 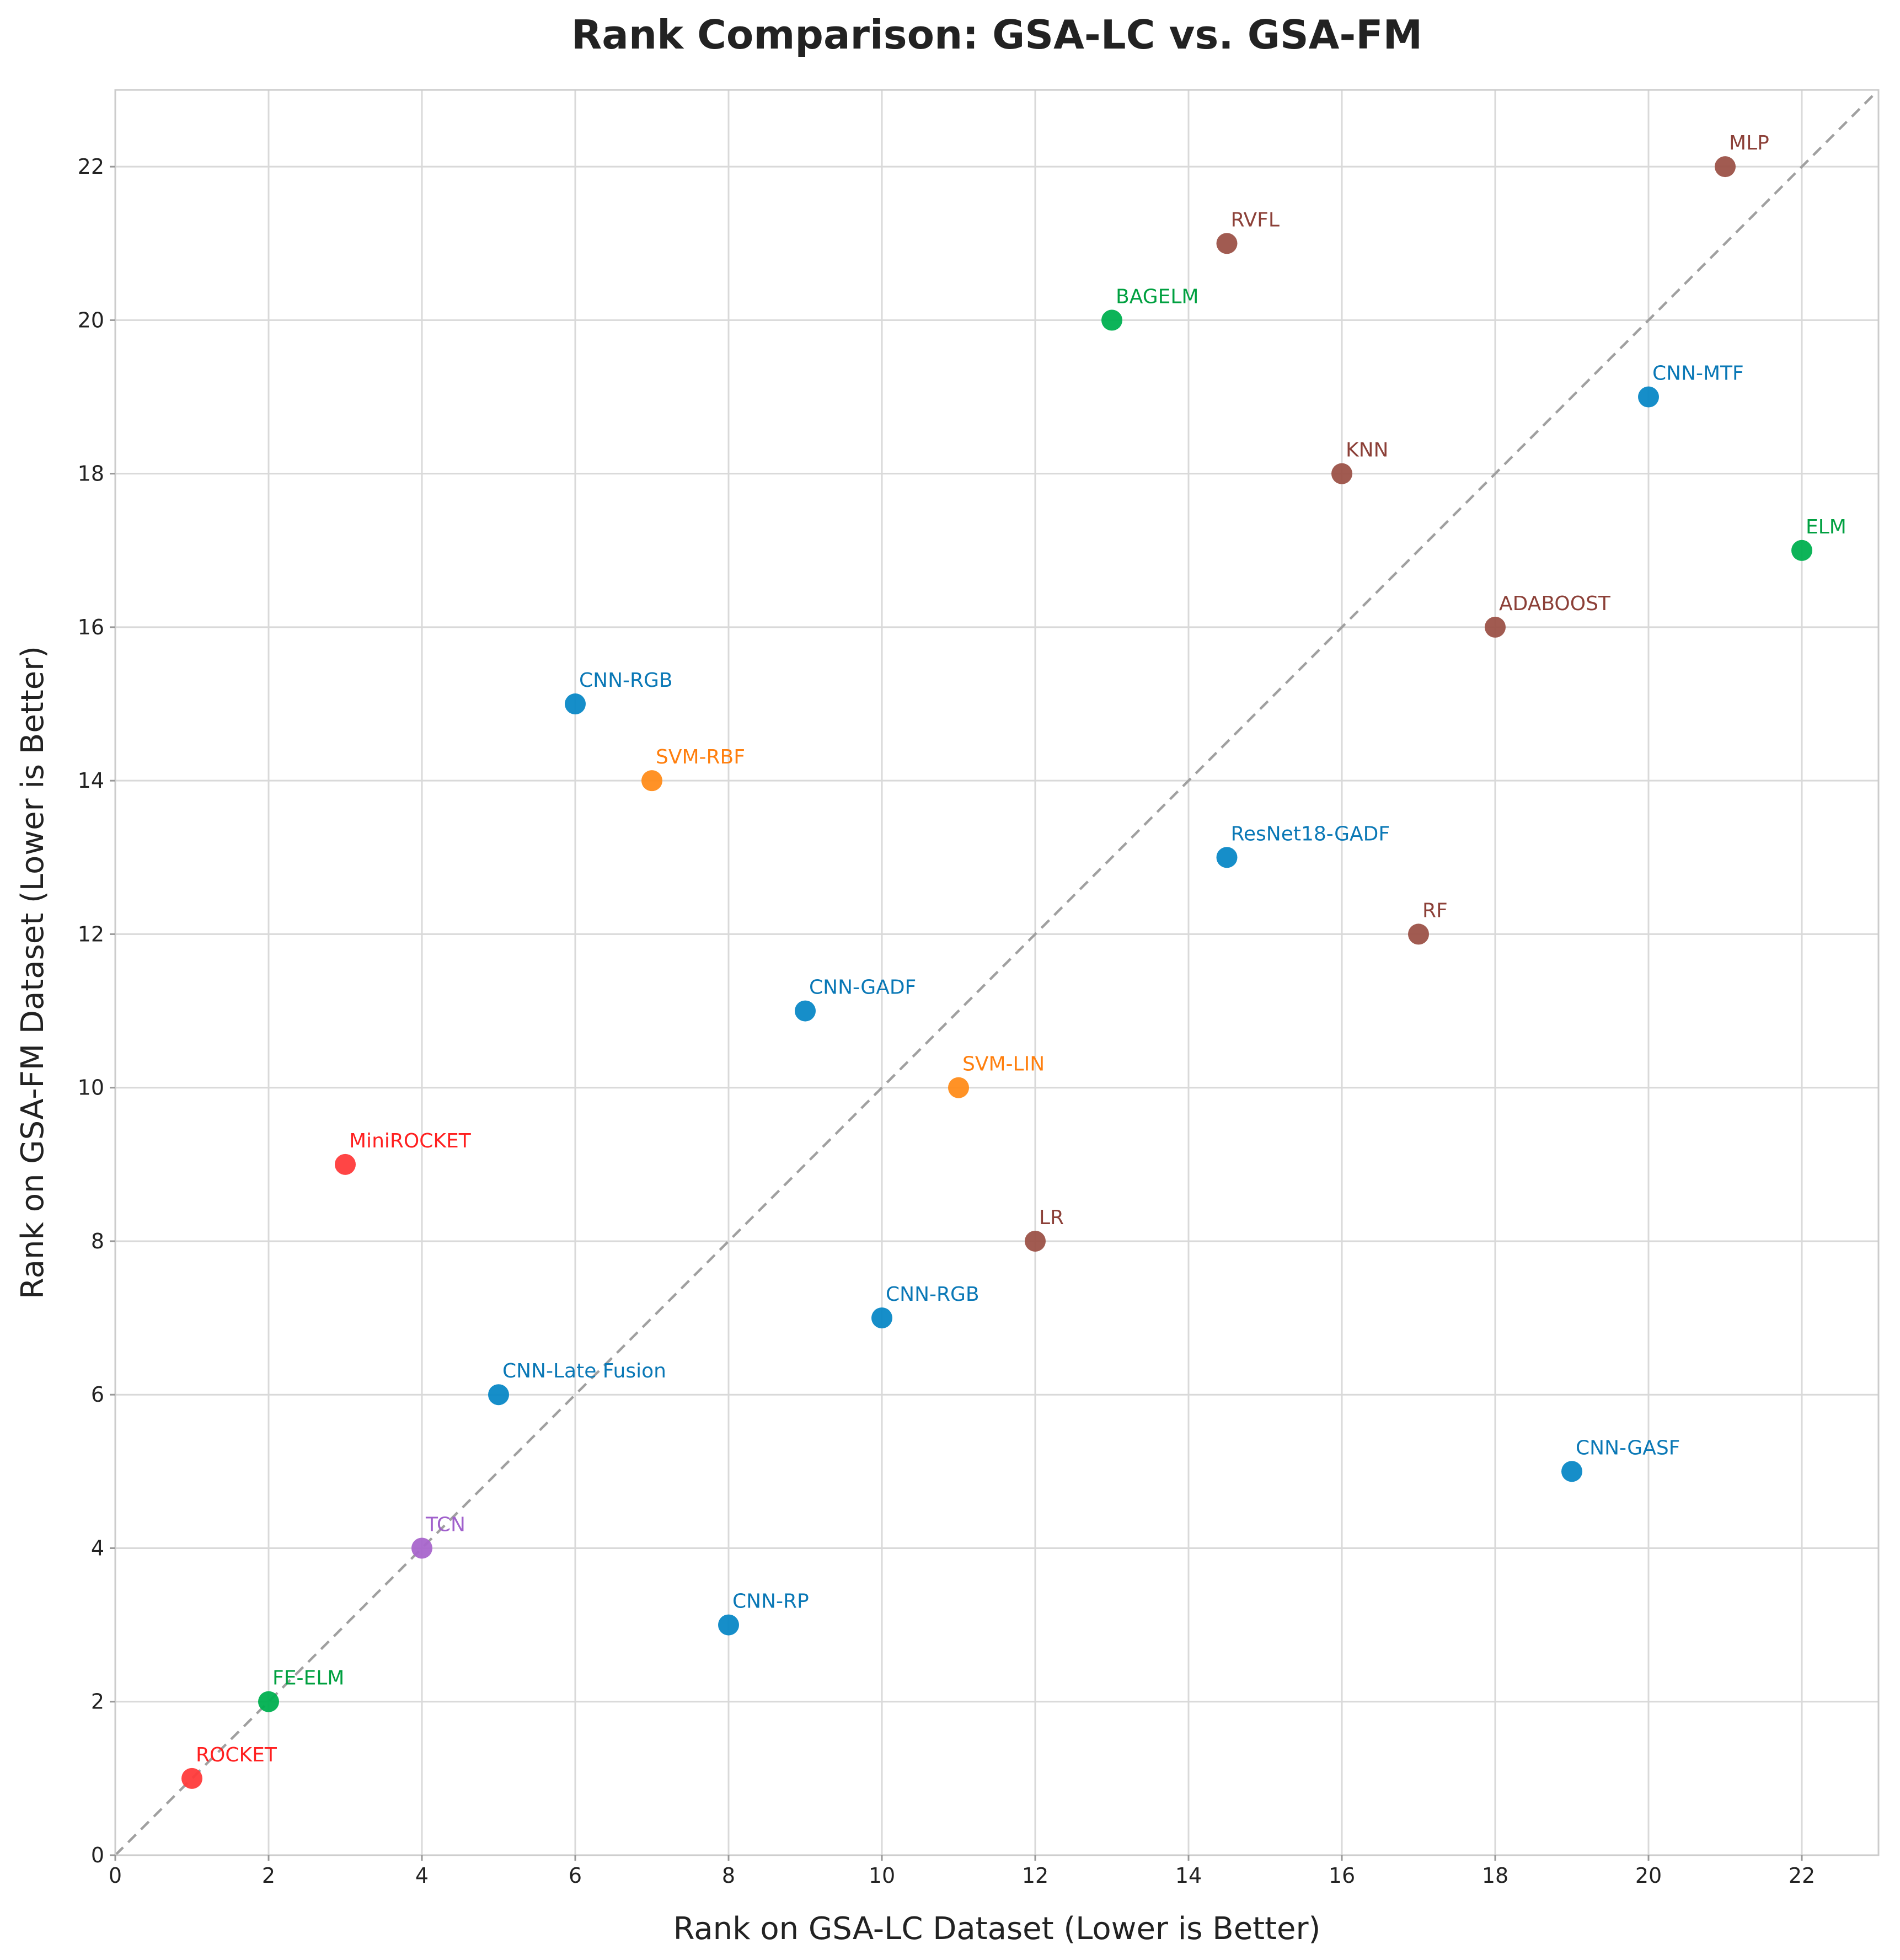 What do you see at coordinates (91, 627) in the screenshot?
I see `y-tick-label: 16` at bounding box center [91, 627].